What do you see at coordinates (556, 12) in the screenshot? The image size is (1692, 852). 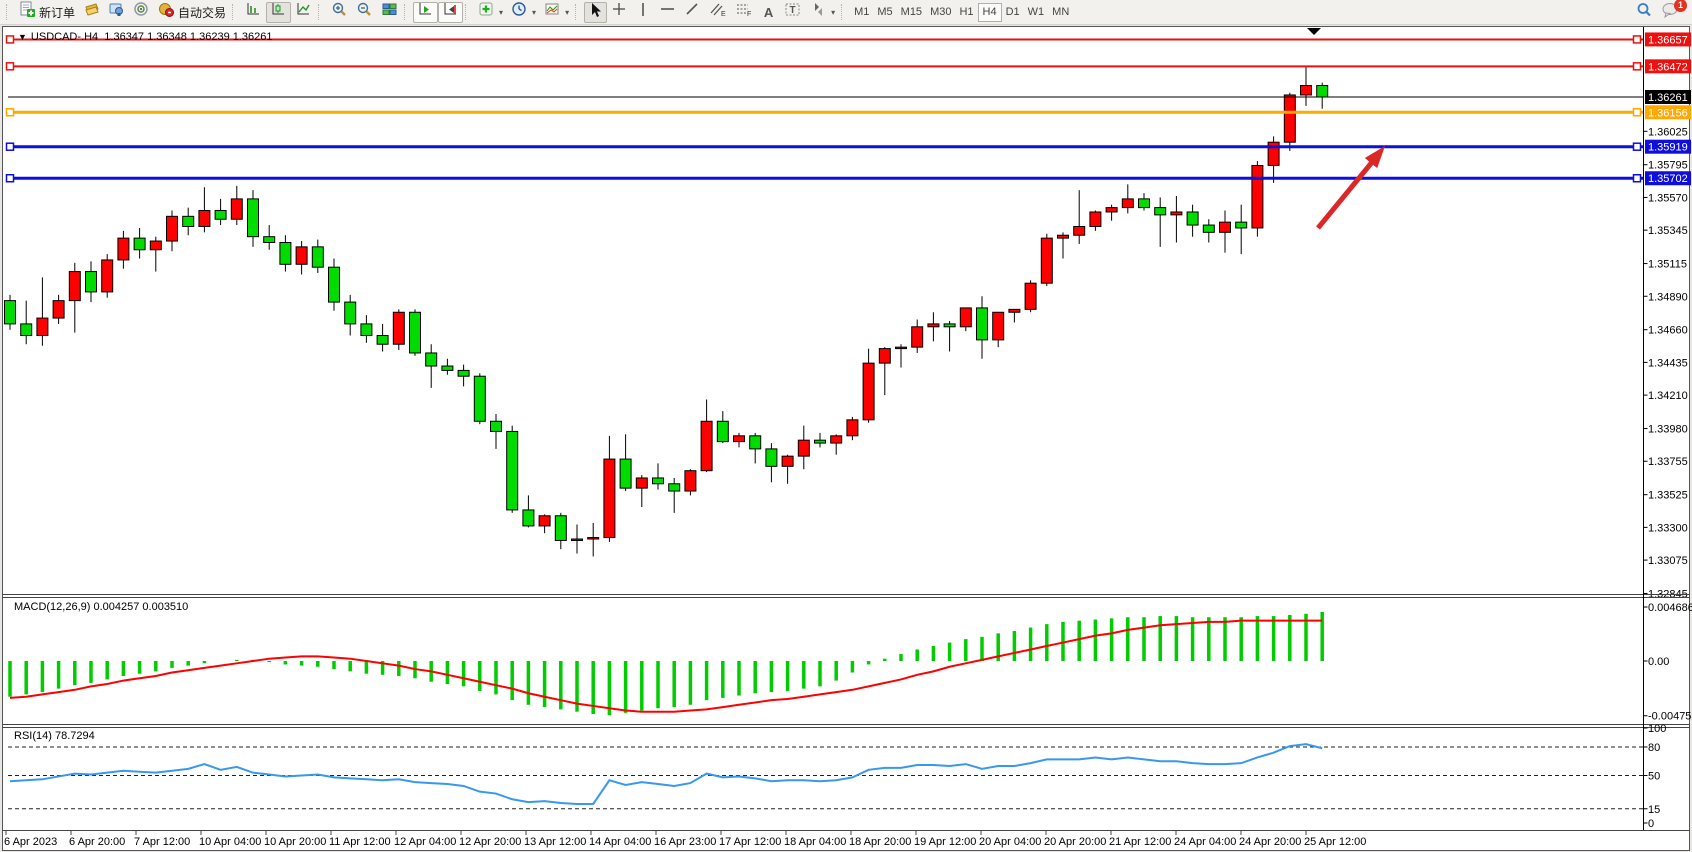 I see `templates-button: ▾` at bounding box center [556, 12].